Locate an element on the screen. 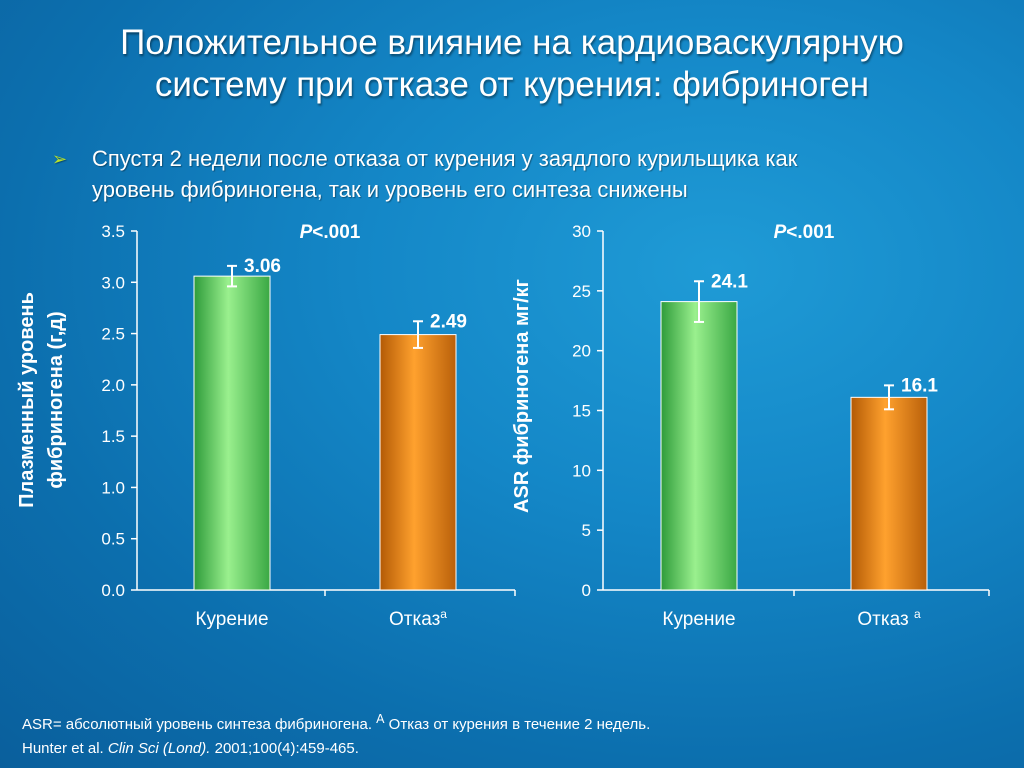 The image size is (1024, 768). data-label: 3.06 is located at coordinates (262, 266).